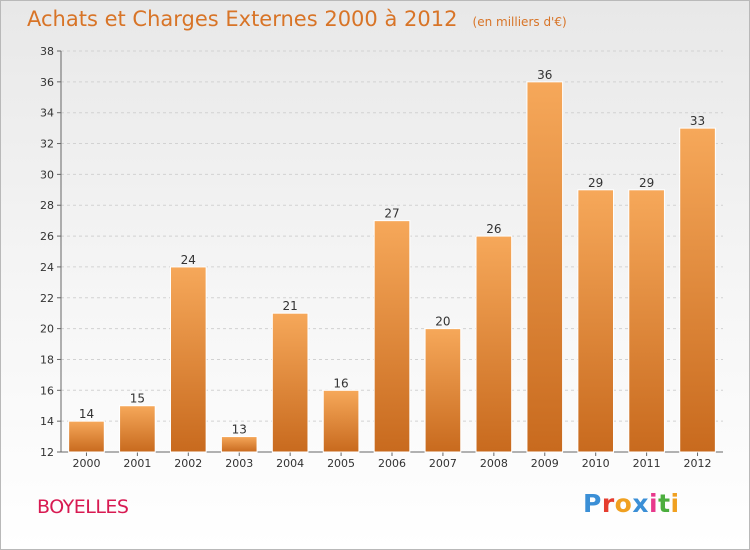 The width and height of the screenshot is (750, 550). I want to click on logo-letter: o, so click(623, 503).